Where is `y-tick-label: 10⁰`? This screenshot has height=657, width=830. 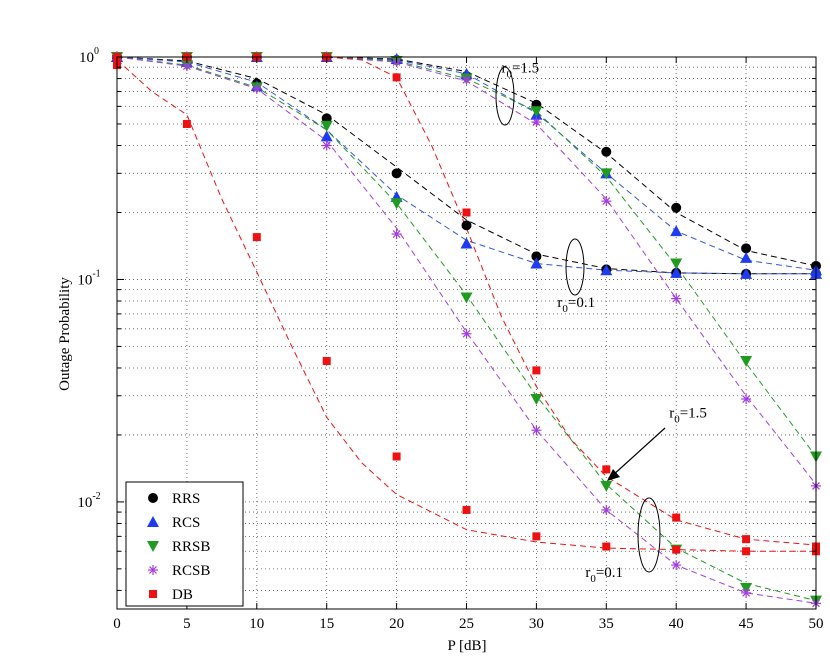 y-tick-label: 10⁰ is located at coordinates (89, 56).